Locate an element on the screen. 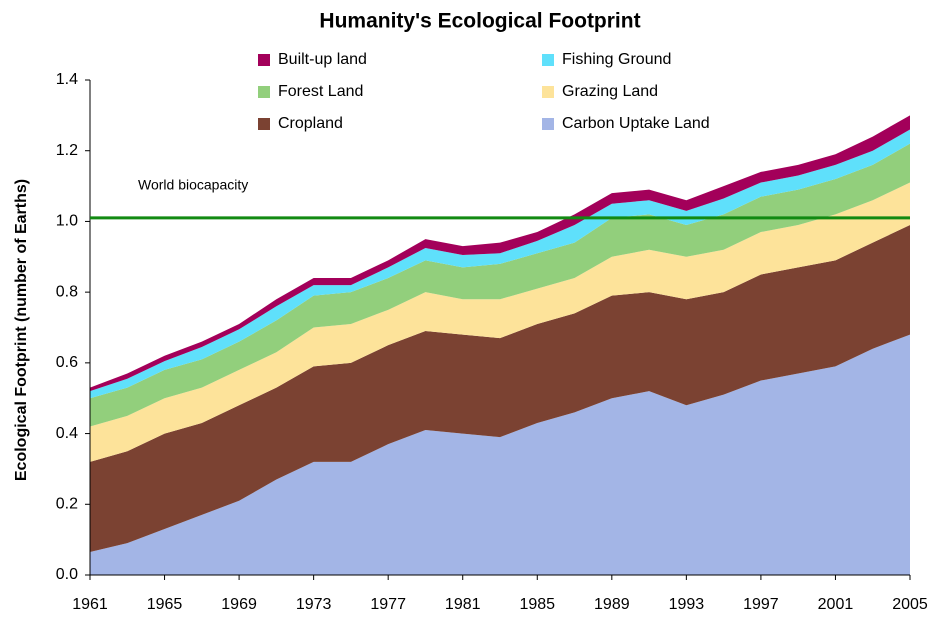 The width and height of the screenshot is (936, 624). reference-label: World biocapacity is located at coordinates (193, 185).